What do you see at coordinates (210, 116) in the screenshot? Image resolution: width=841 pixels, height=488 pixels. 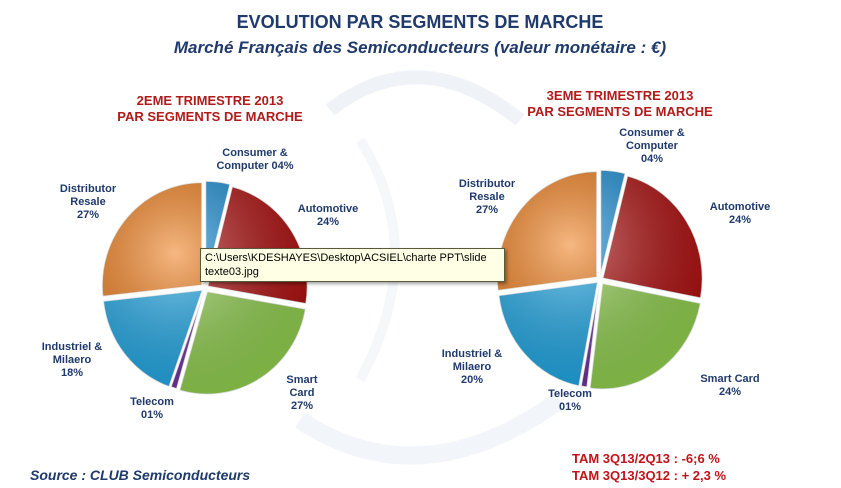 I see `chart1-title-line2: PAR SEGMENTS DE MARCHE` at bounding box center [210, 116].